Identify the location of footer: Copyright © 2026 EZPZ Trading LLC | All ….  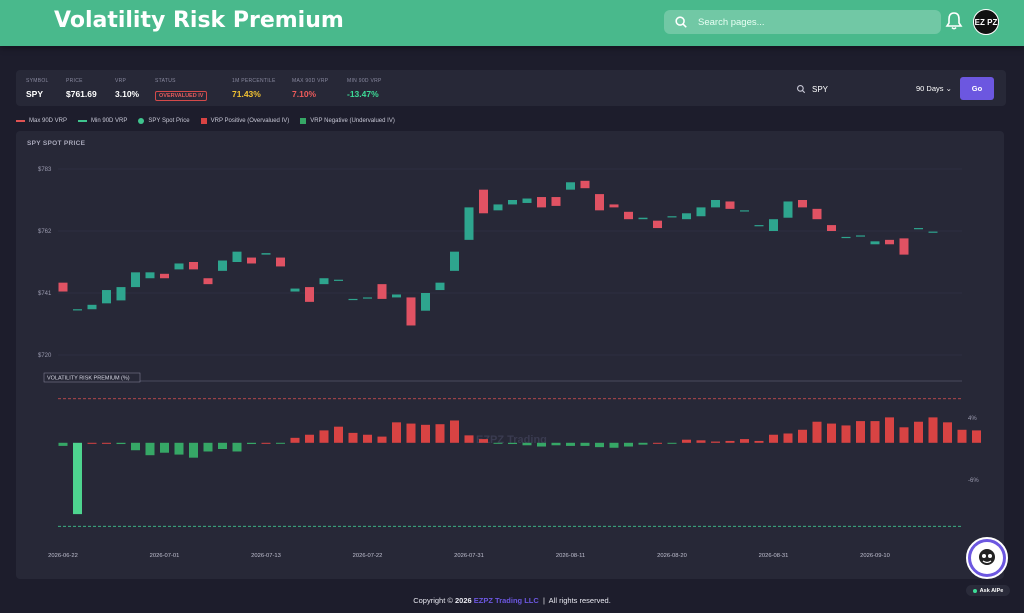
(512, 600).